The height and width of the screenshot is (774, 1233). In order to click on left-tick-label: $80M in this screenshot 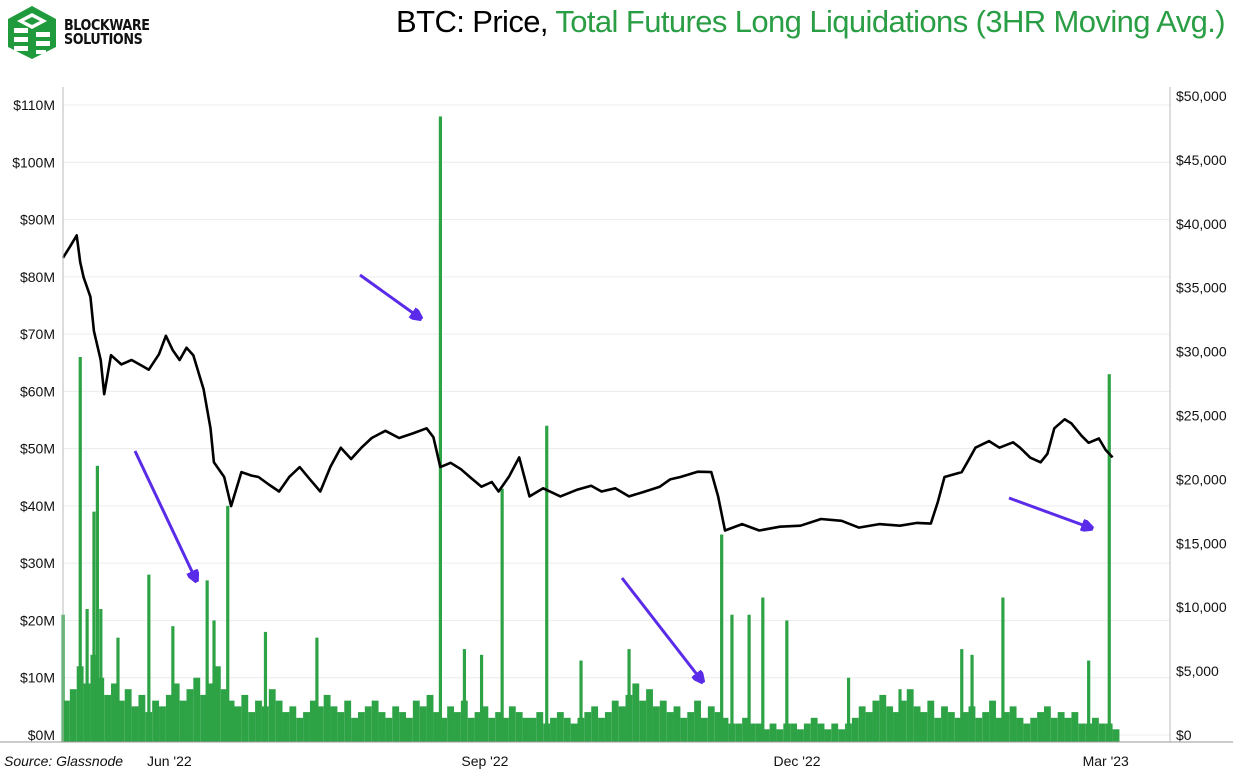, I will do `click(37, 277)`.